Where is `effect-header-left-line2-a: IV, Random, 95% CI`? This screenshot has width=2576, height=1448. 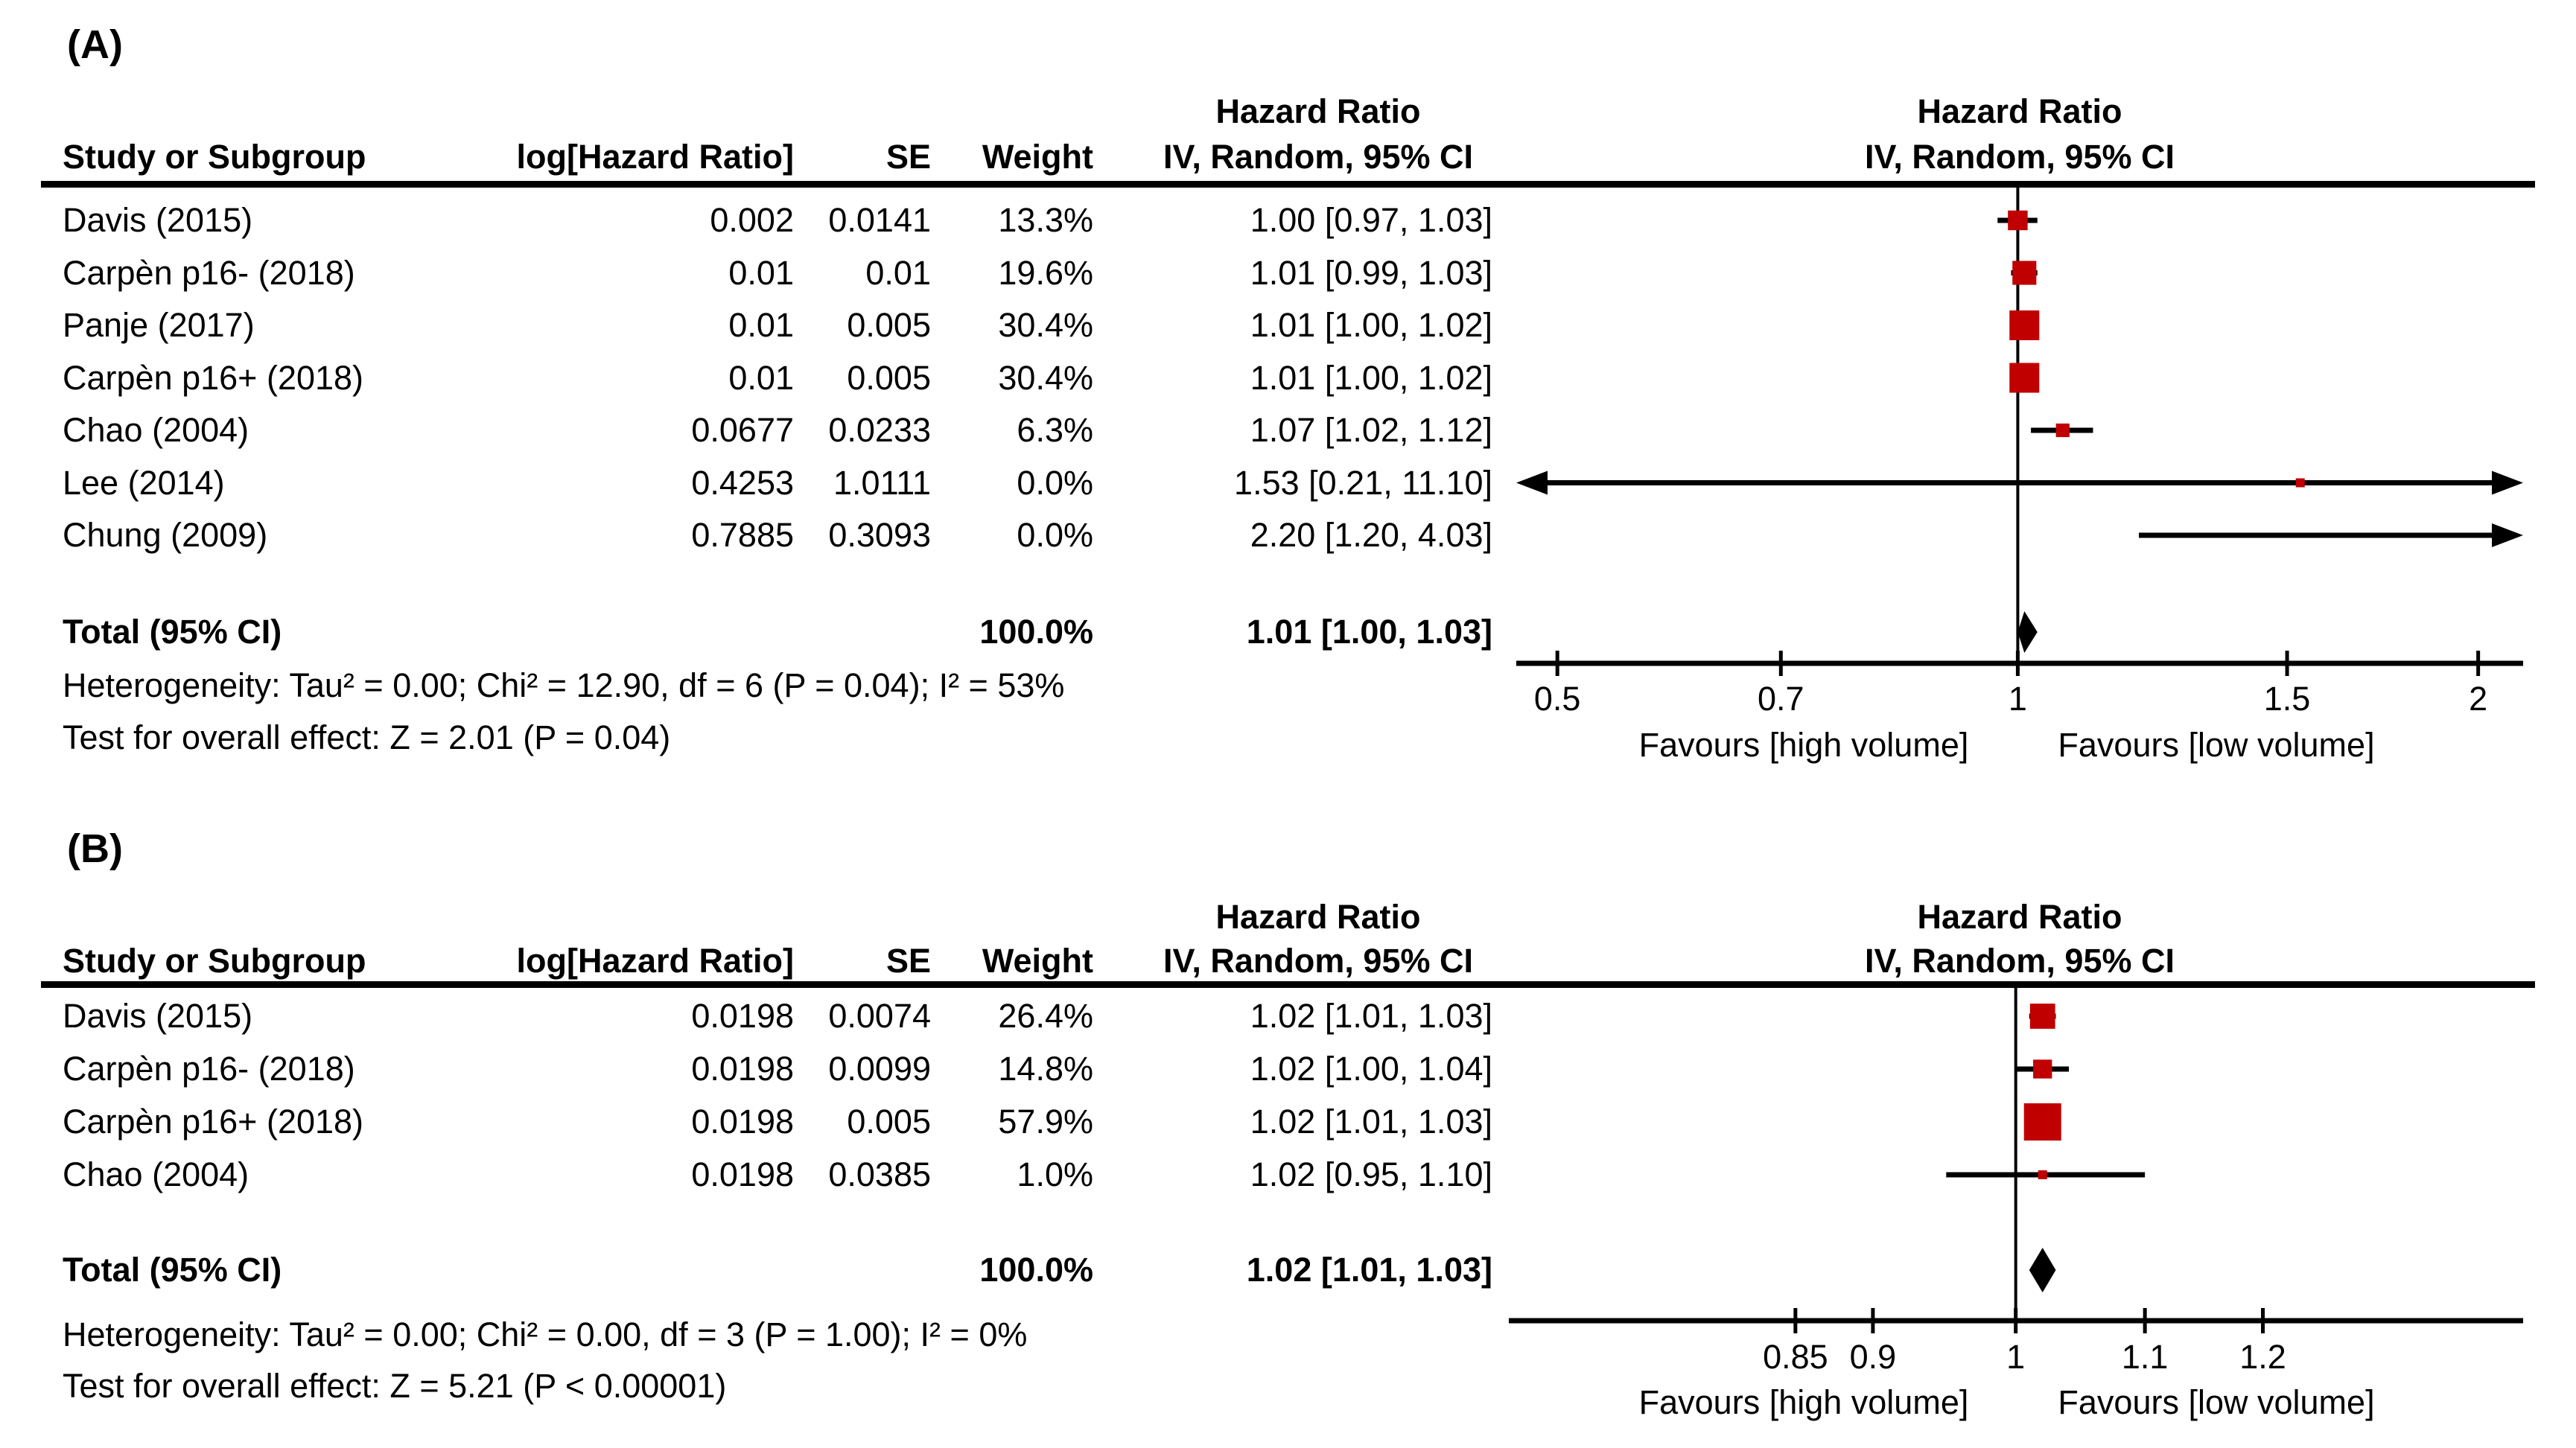 effect-header-left-line2-a: IV, Random, 95% CI is located at coordinates (1318, 157).